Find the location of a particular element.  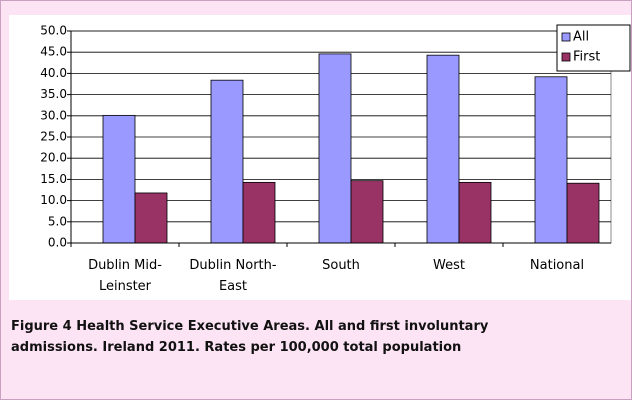

y-tick-label: 50.0 is located at coordinates (53, 31).